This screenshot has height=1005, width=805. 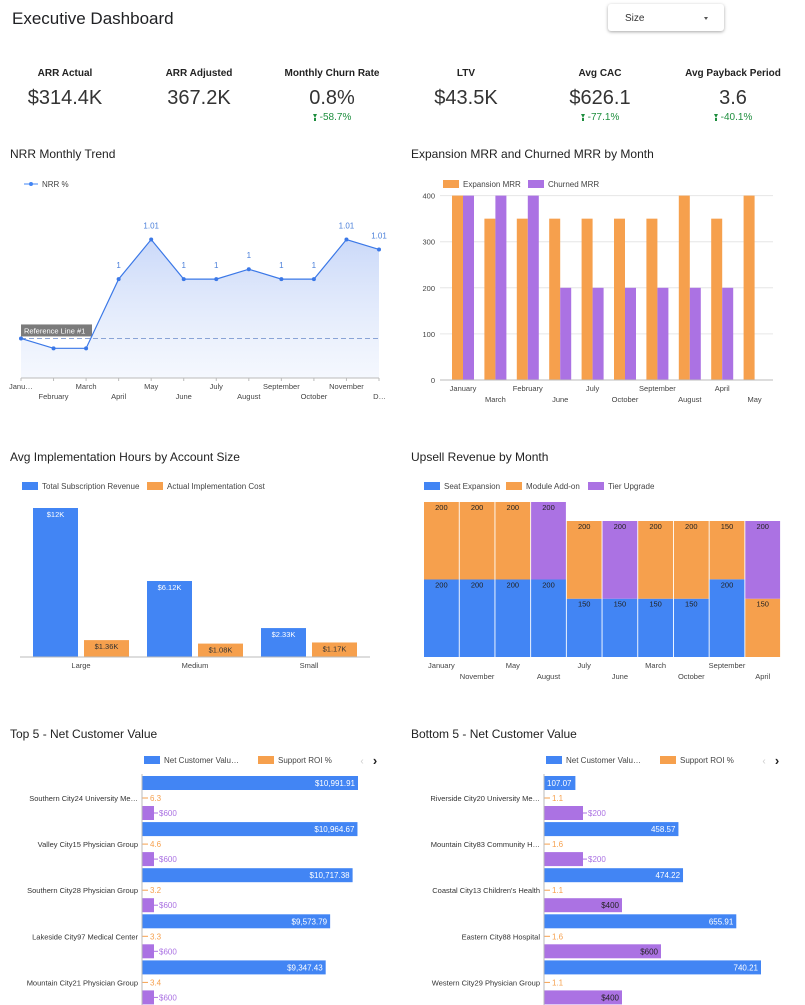 I want to click on x-tick-label: April, so click(x=118, y=396).